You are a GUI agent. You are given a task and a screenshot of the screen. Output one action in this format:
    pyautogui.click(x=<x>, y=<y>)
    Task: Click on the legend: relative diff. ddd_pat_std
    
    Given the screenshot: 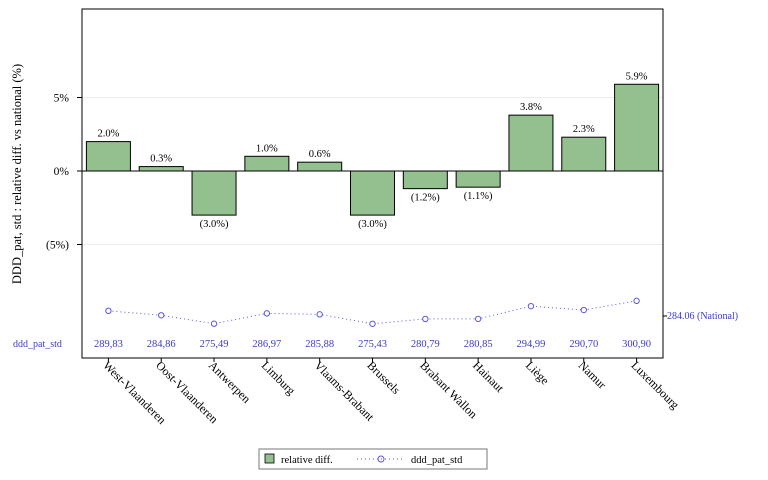 What is the action you would take?
    pyautogui.click(x=373, y=459)
    